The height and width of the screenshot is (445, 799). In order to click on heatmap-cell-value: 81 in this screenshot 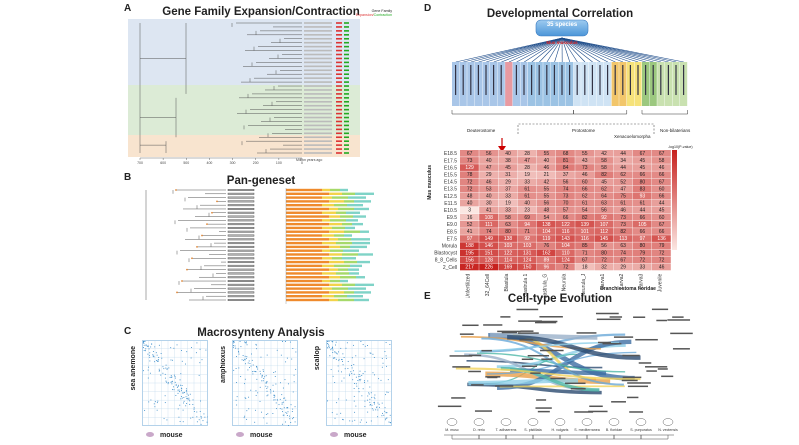, I will do `click(566, 161)`.